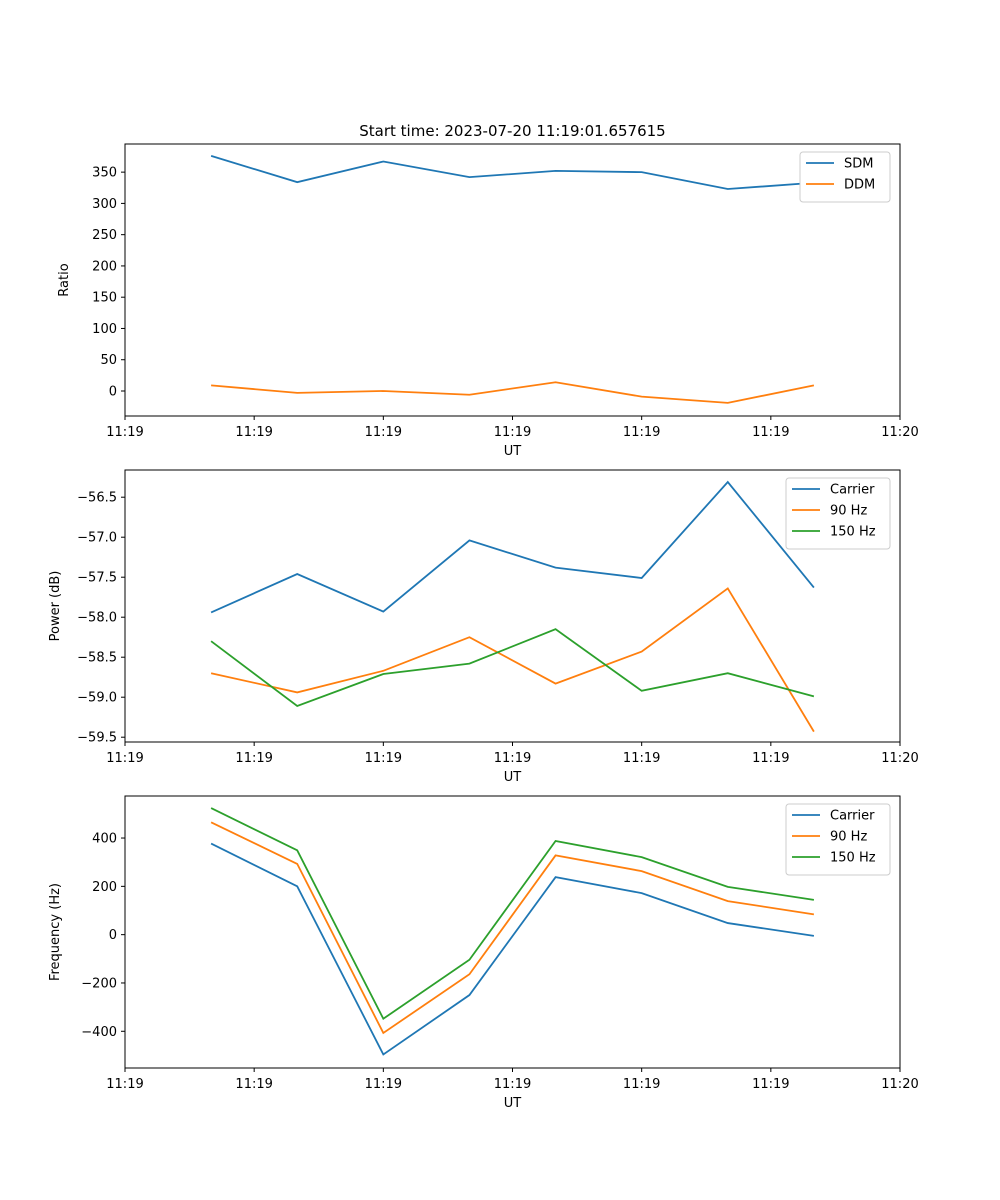  Describe the element at coordinates (55, 932) in the screenshot. I see `y-axis-label: Frequency (Hz)` at that location.